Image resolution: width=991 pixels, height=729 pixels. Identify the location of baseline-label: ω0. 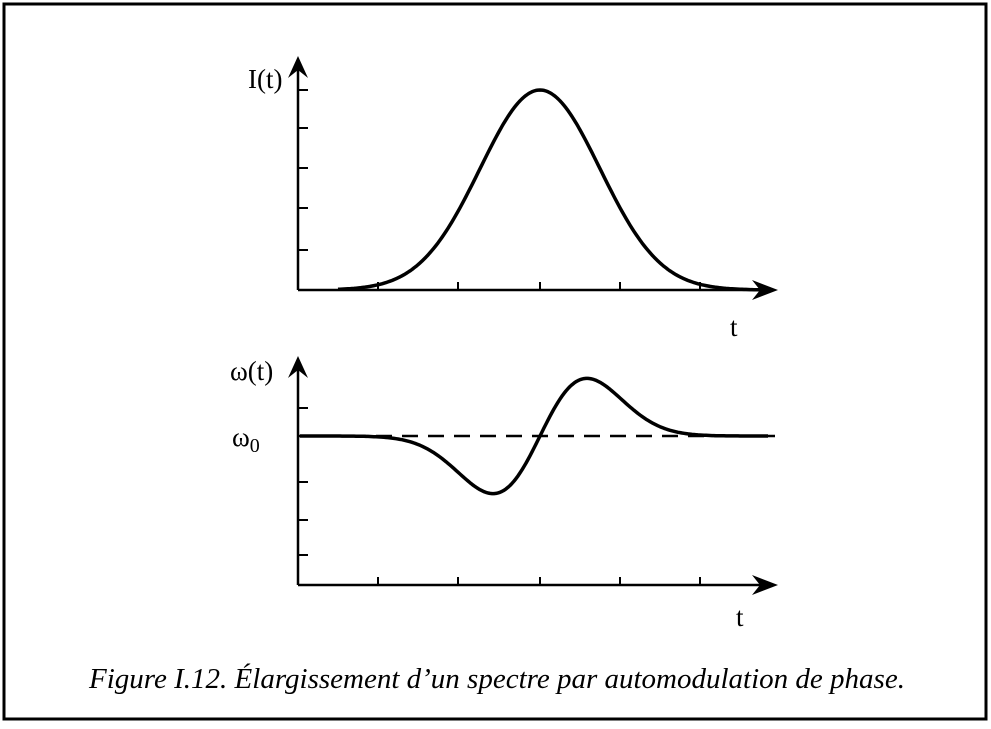
(246, 439).